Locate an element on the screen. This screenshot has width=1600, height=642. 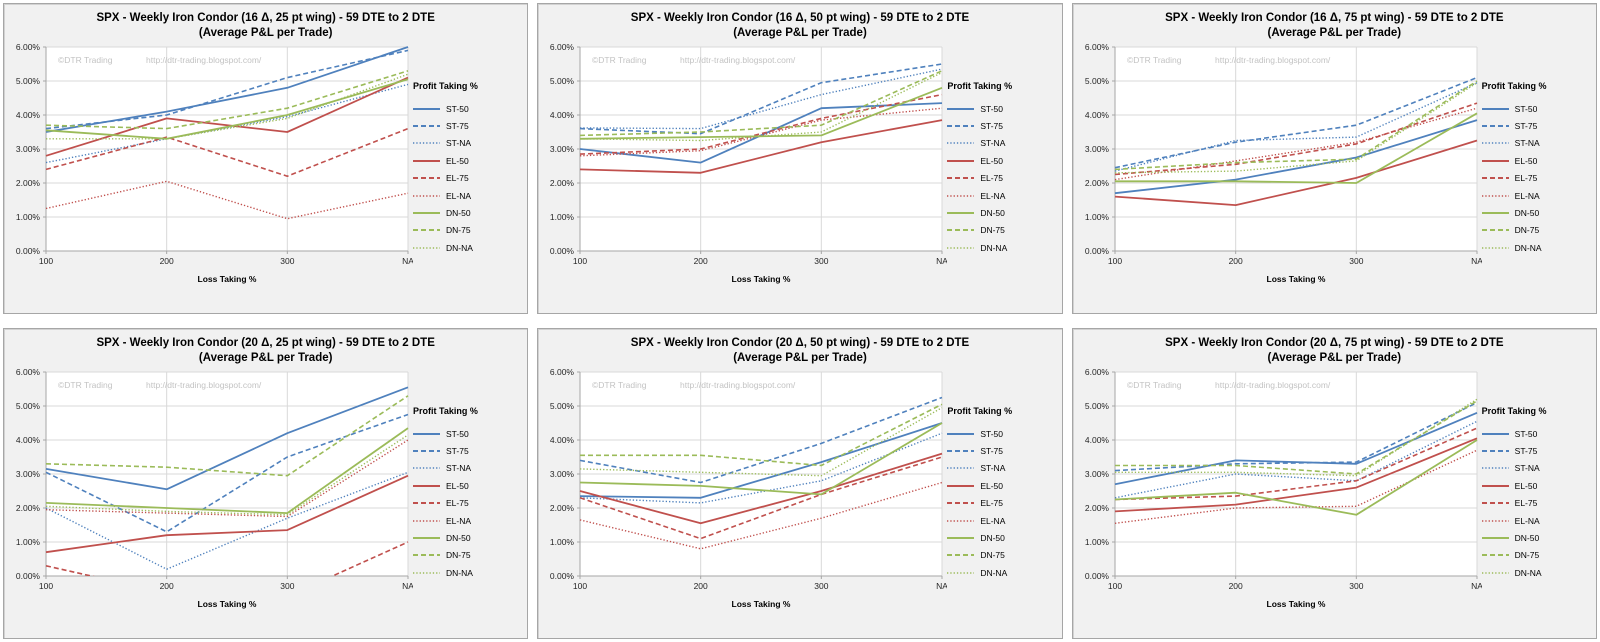
legend-item: DN-NA is located at coordinates (1533, 247).